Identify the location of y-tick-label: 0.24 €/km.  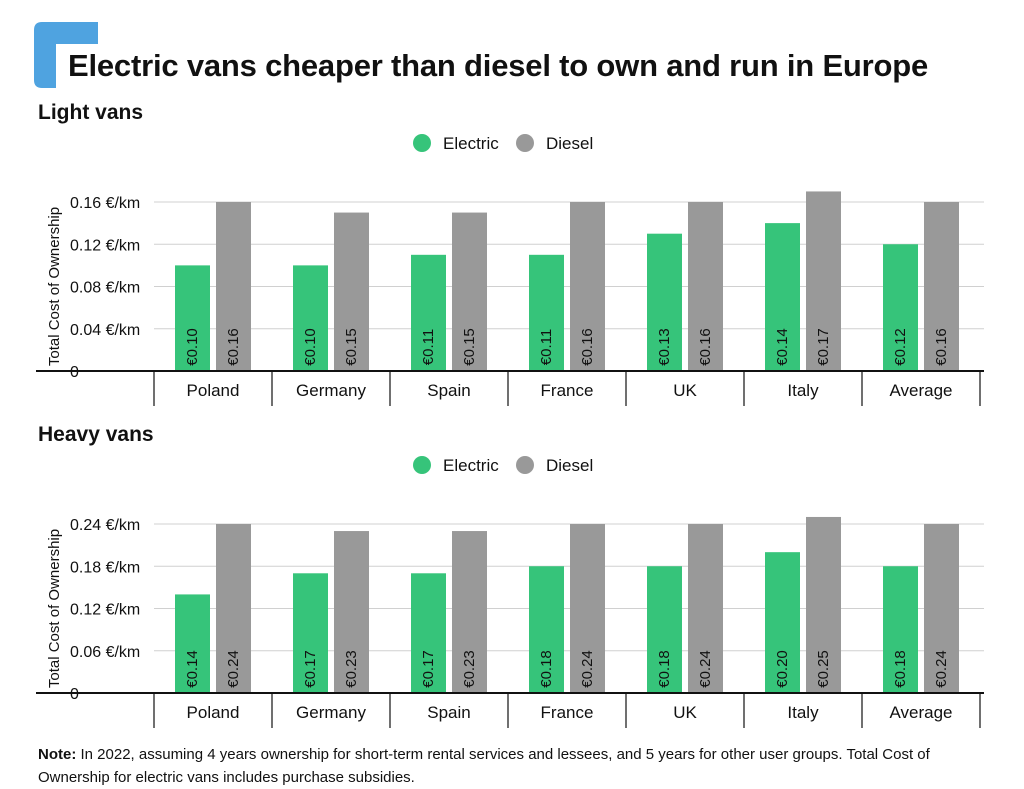
(105, 525).